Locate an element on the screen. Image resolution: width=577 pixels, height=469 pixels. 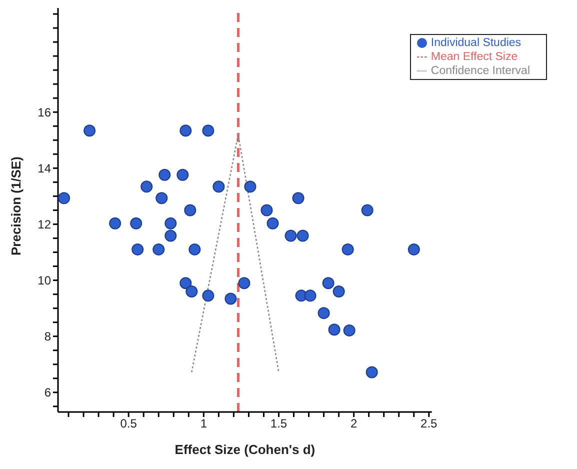
y-tick-label: 6 is located at coordinates (48, 393).